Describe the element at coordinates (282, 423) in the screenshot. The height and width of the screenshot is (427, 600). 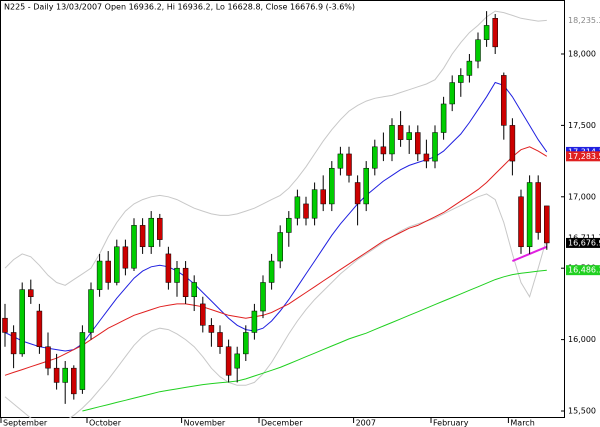
I see `x-tick-label: December` at that location.